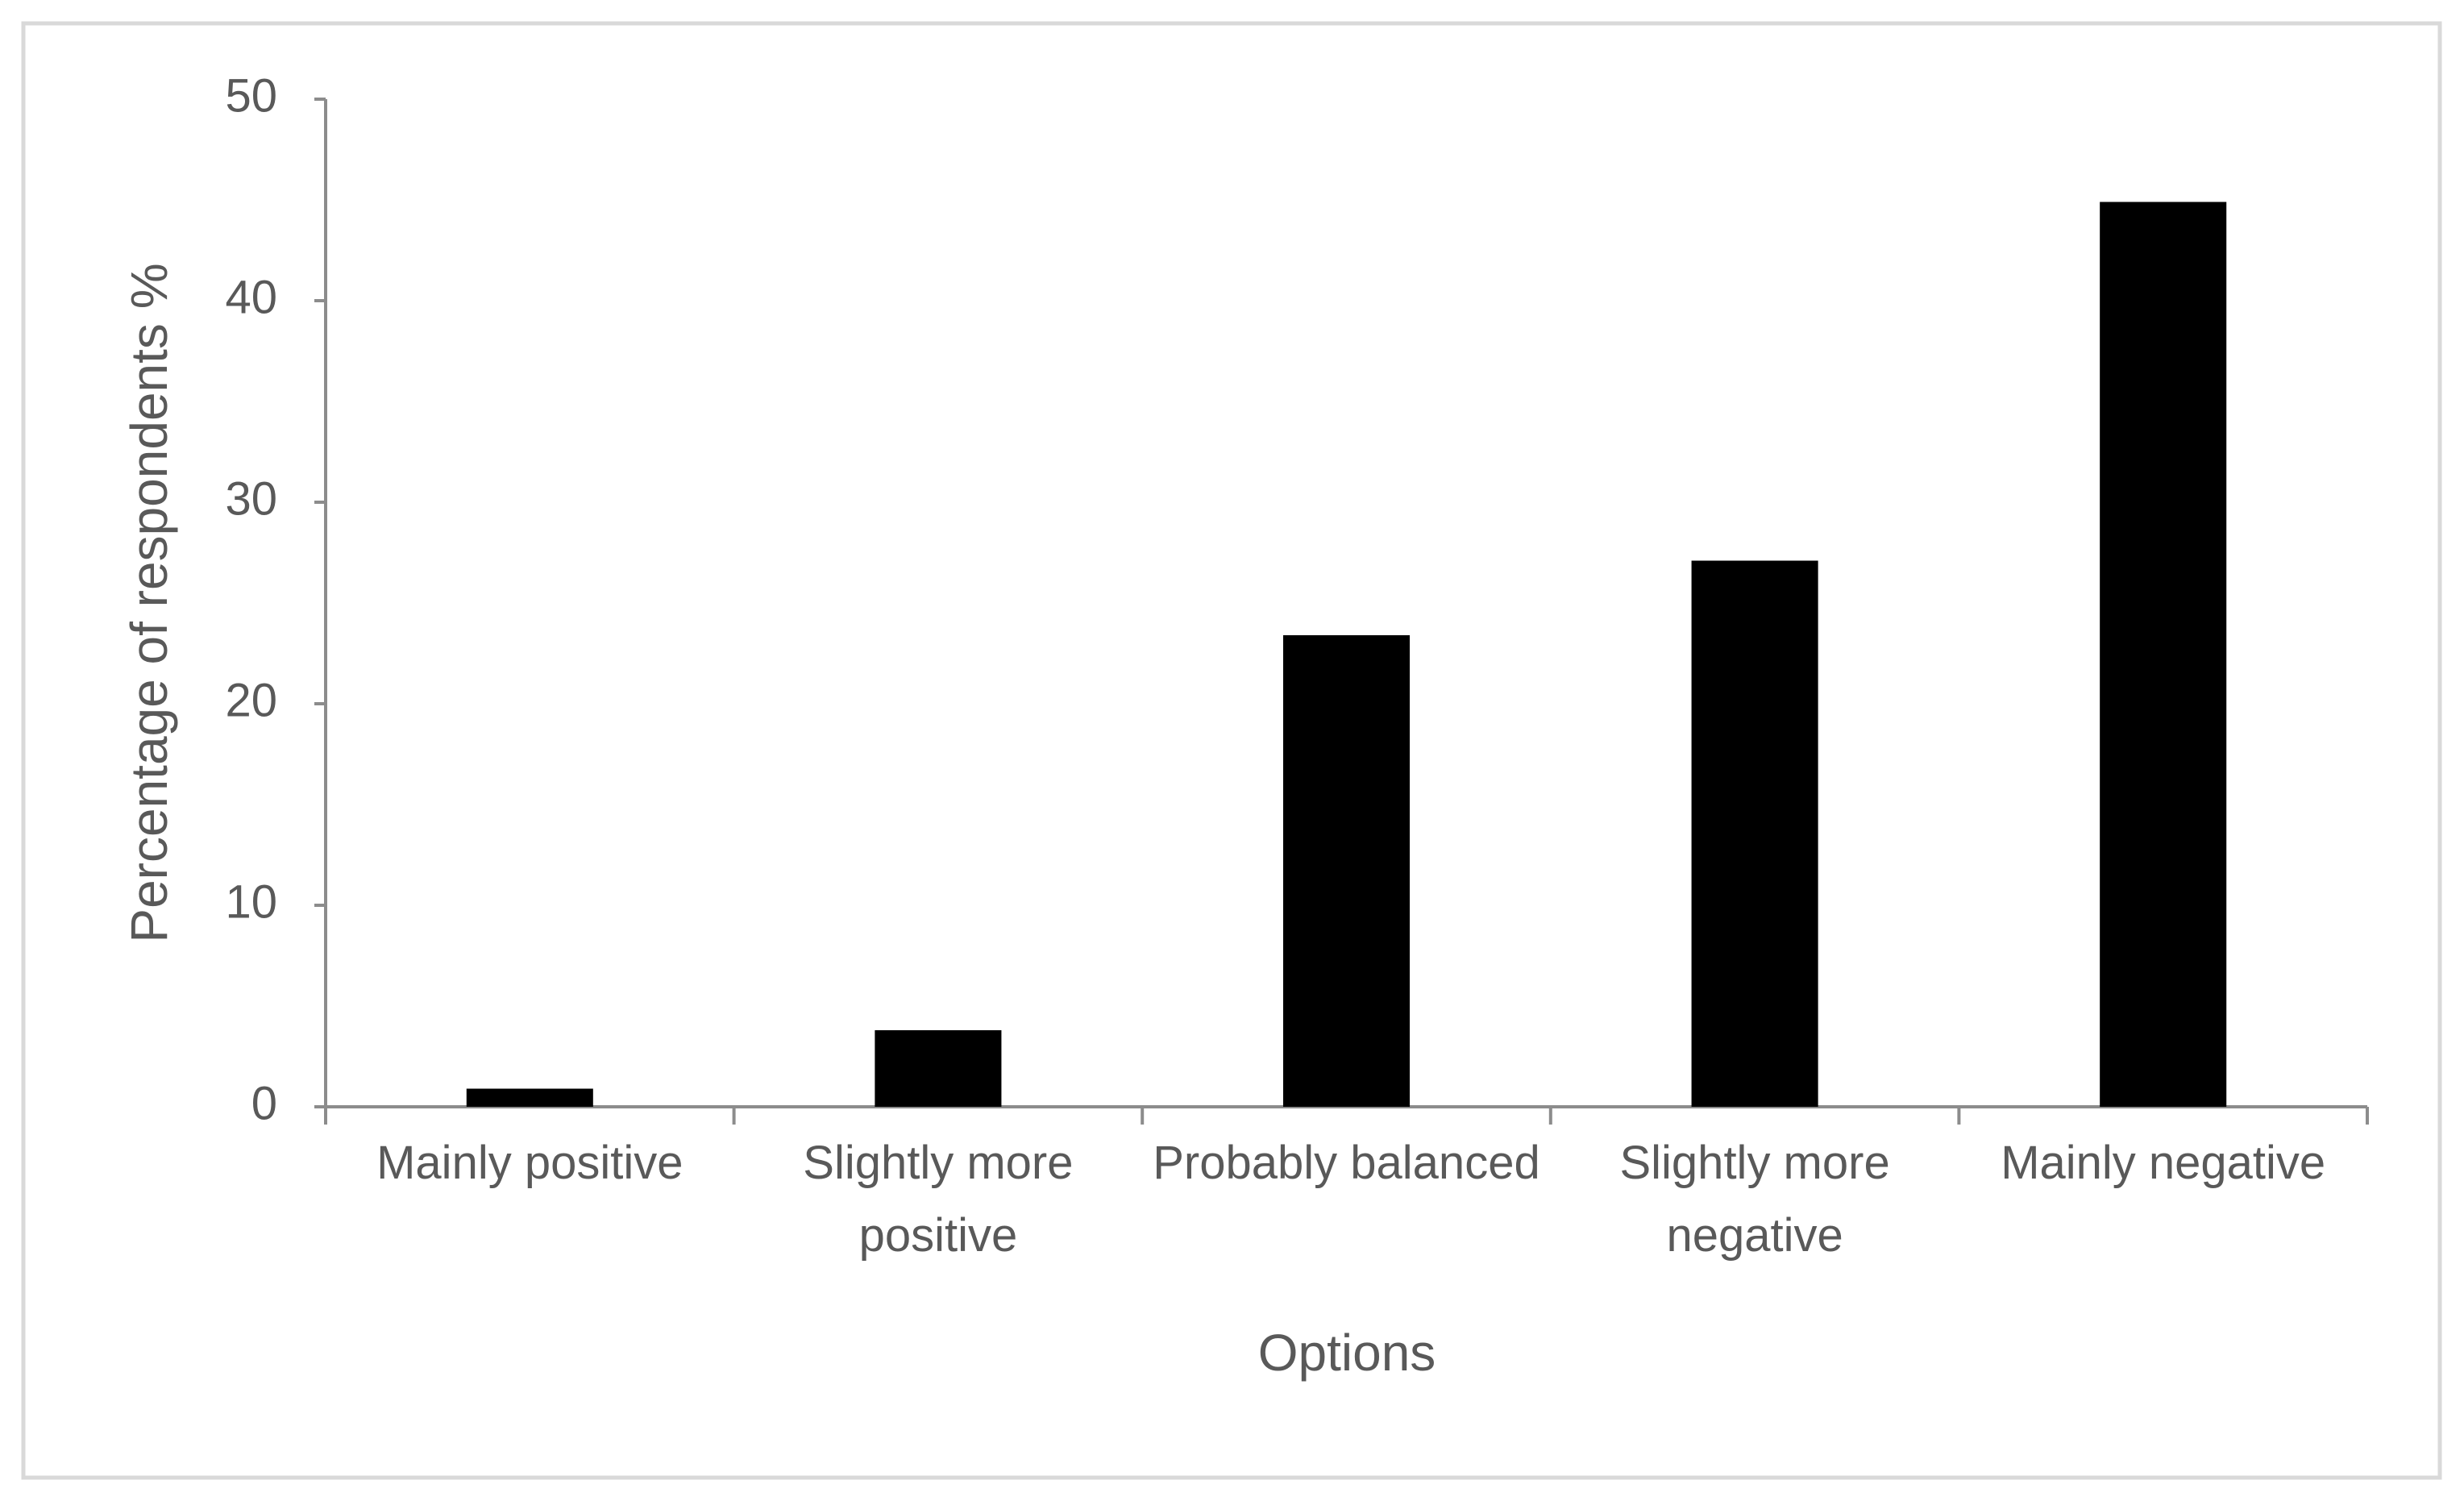 This screenshot has height=1501, width=2464. What do you see at coordinates (2163, 1163) in the screenshot?
I see `x-tick-label: Mainly negative` at bounding box center [2163, 1163].